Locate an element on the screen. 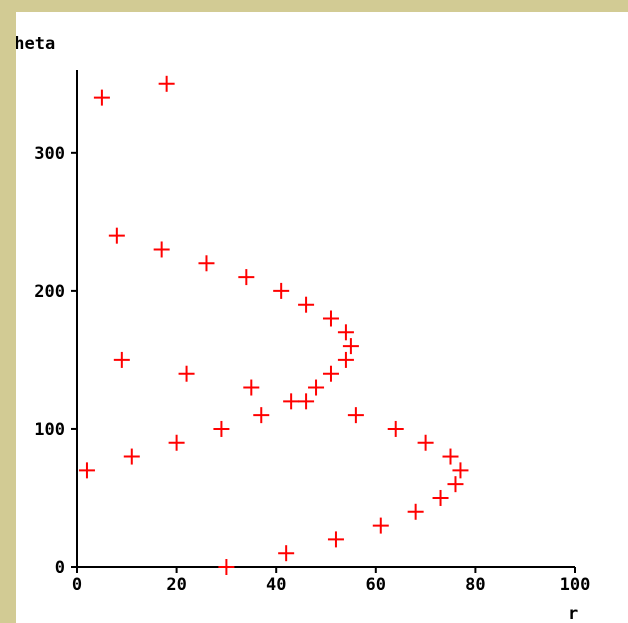 The image size is (628, 623). x-tick-label: 100 is located at coordinates (575, 585).